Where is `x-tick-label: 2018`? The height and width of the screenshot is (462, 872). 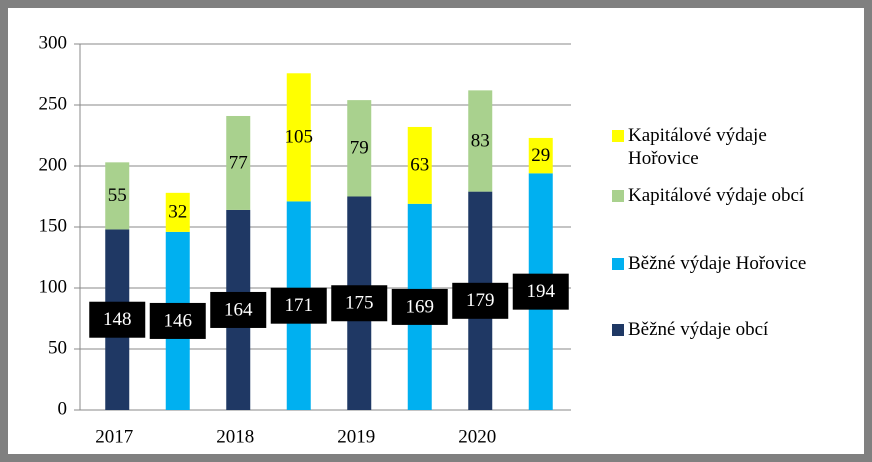
x-tick-label: 2018 is located at coordinates (235, 436).